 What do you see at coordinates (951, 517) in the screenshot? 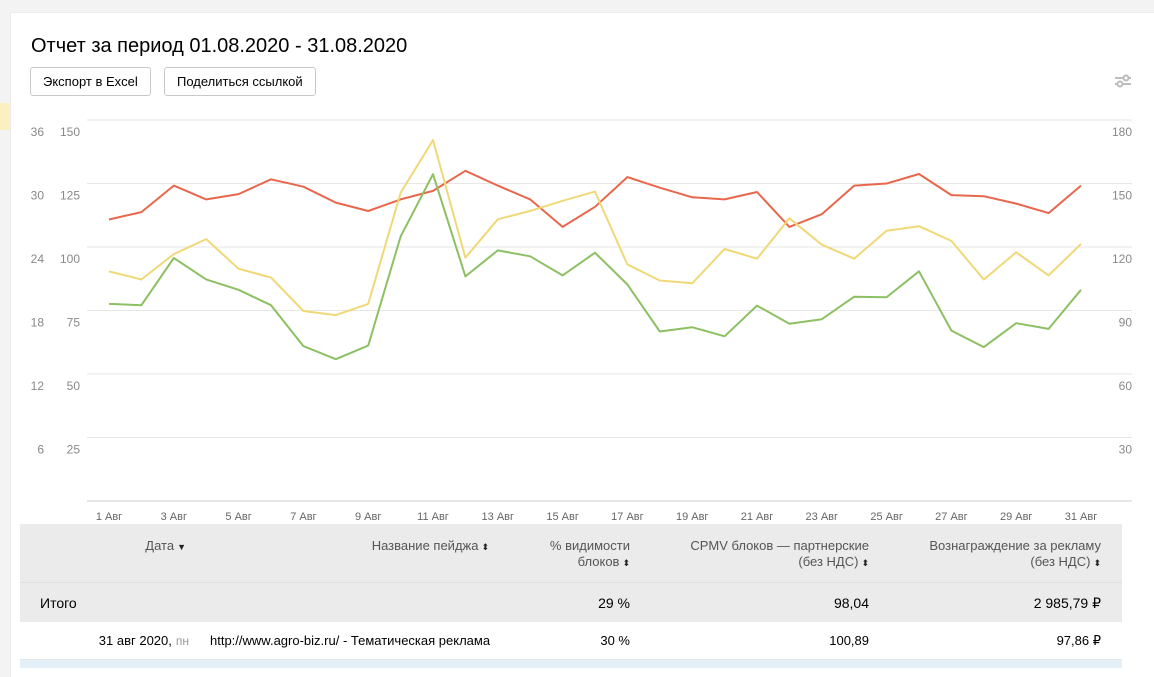
I see `x-tick-label: 27 Авг` at bounding box center [951, 517].